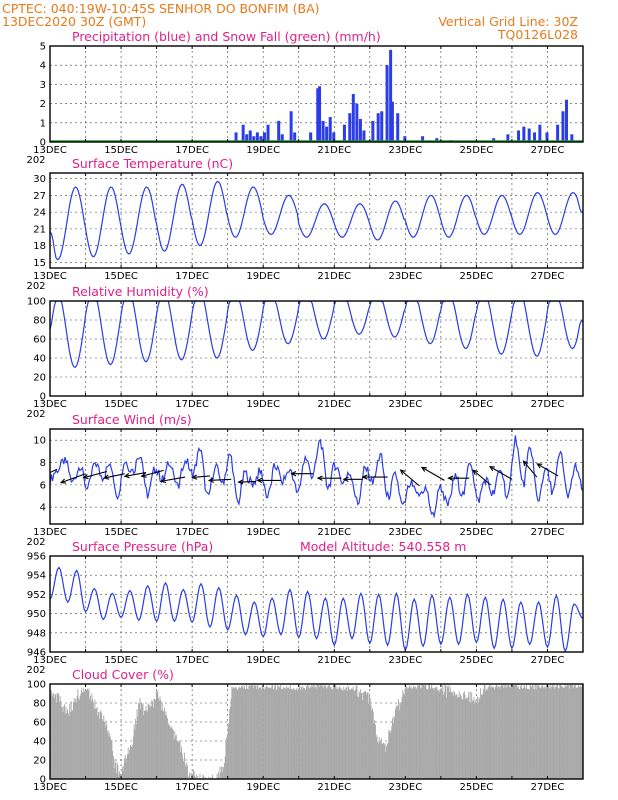 This screenshot has height=800, width=618. Describe the element at coordinates (39, 441) in the screenshot. I see `y-tick-label: 10` at that location.